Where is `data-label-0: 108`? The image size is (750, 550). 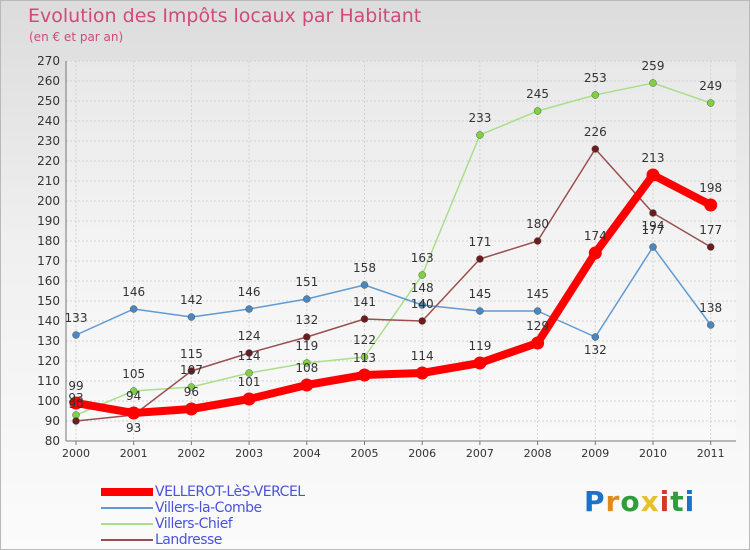 data-label-0: 108 is located at coordinates (306, 368).